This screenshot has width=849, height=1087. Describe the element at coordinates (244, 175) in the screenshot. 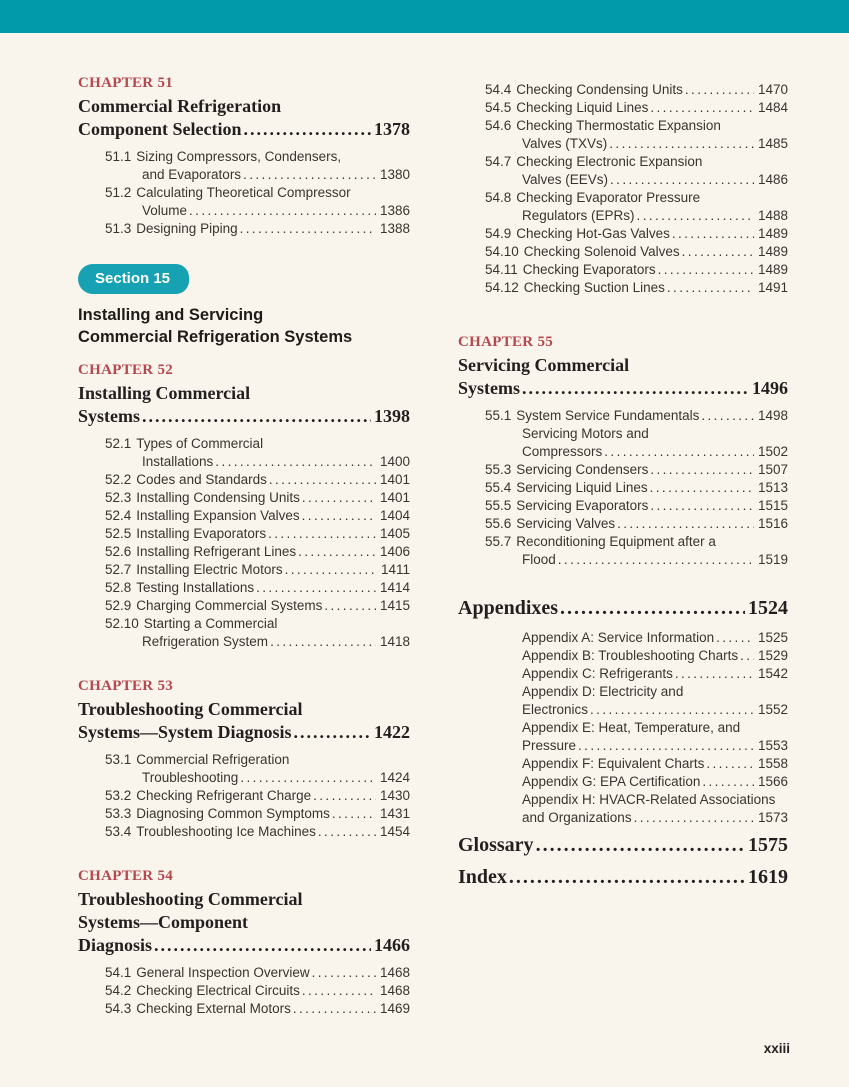

I see `entry-row: and Evaporators 1380` at that location.